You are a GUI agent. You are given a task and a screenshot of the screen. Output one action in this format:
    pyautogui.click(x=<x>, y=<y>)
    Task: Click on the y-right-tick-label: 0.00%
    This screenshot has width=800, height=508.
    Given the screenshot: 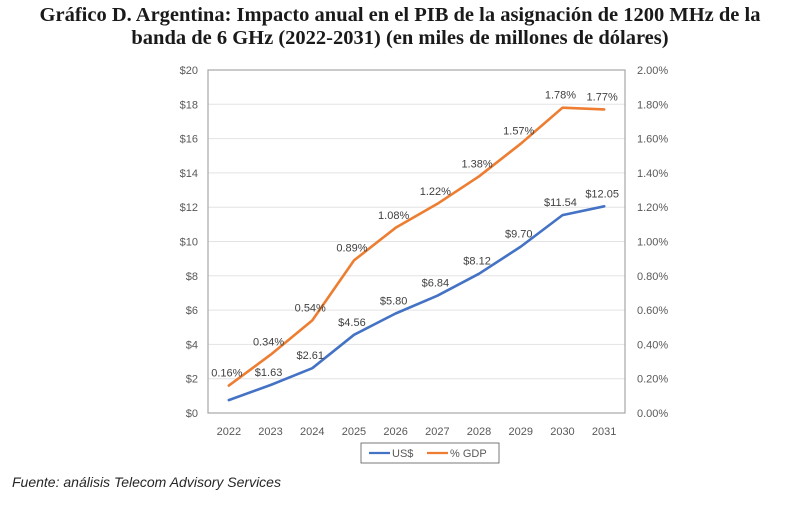 What is the action you would take?
    pyautogui.click(x=652, y=414)
    